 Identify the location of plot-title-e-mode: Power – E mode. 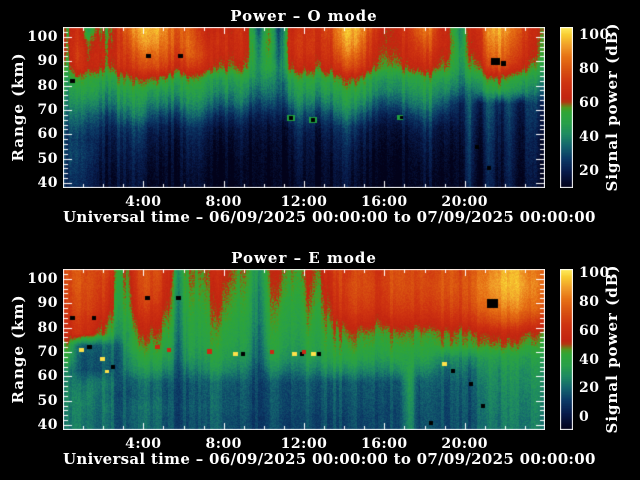
(304, 258).